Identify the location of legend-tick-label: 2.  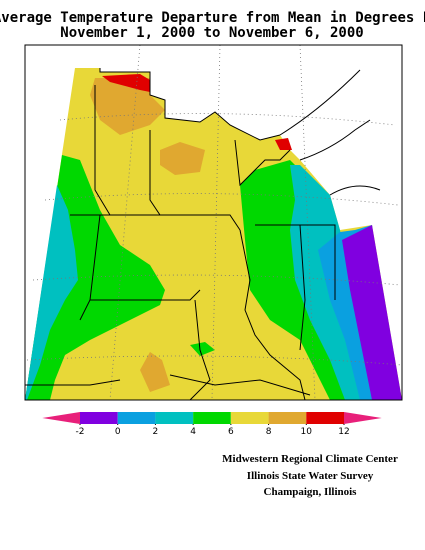
(156, 432).